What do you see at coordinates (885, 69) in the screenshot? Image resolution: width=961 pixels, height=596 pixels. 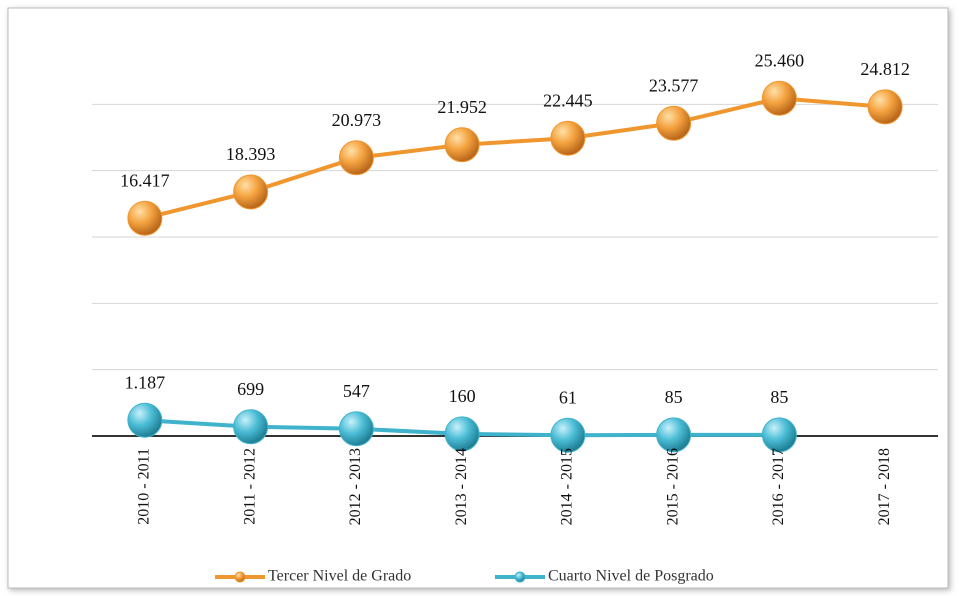 I see `data-label: 24.812` at bounding box center [885, 69].